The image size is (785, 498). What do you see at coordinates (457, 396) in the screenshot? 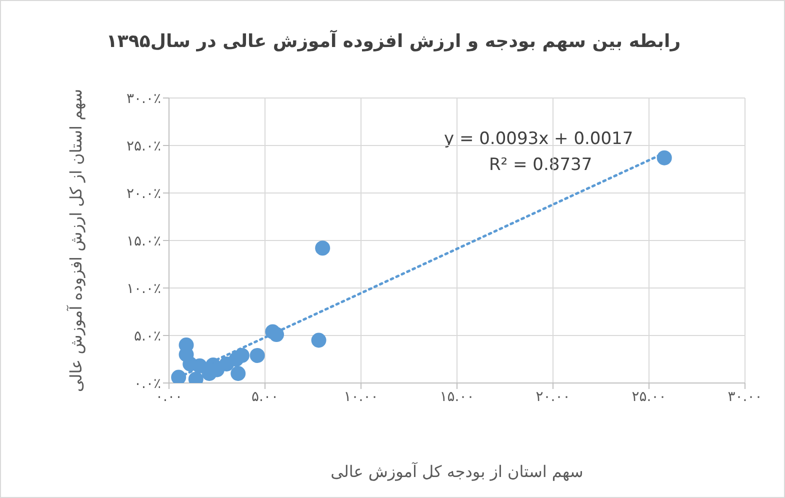
I see `x-tick-label: ۱۵.۰۰` at bounding box center [457, 396].